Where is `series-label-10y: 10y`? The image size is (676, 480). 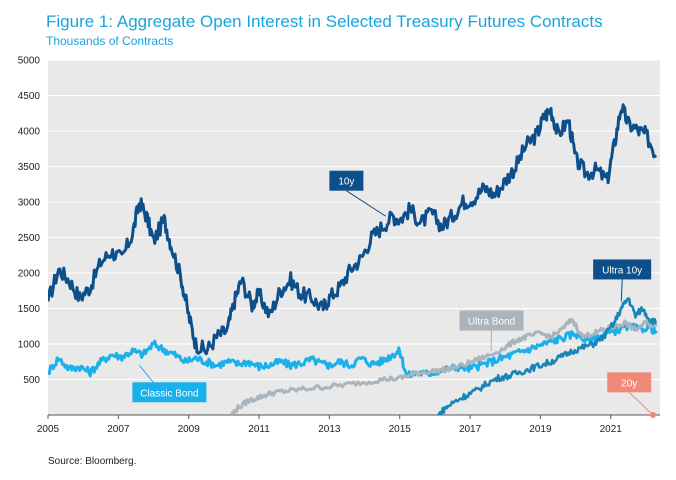 series-label-10y: 10y is located at coordinates (346, 182).